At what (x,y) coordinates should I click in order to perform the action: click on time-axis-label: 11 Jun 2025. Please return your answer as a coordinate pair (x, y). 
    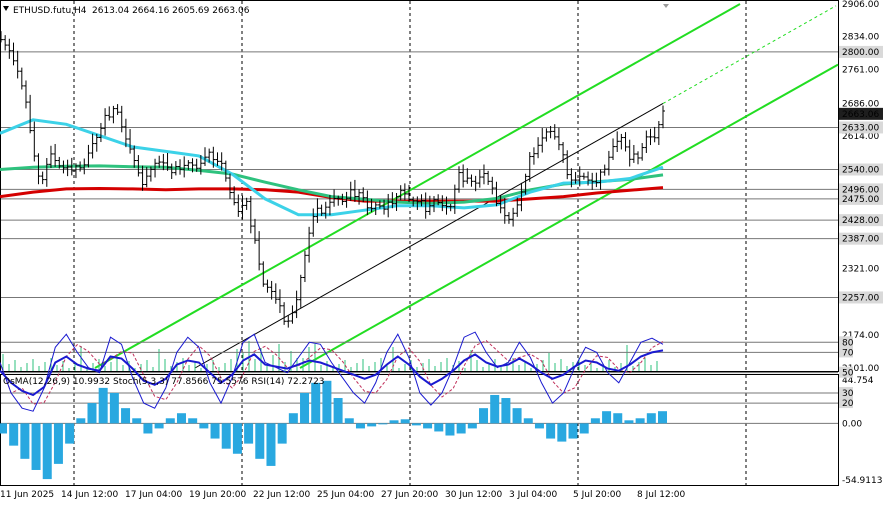
    Looking at the image, I should click on (27, 495).